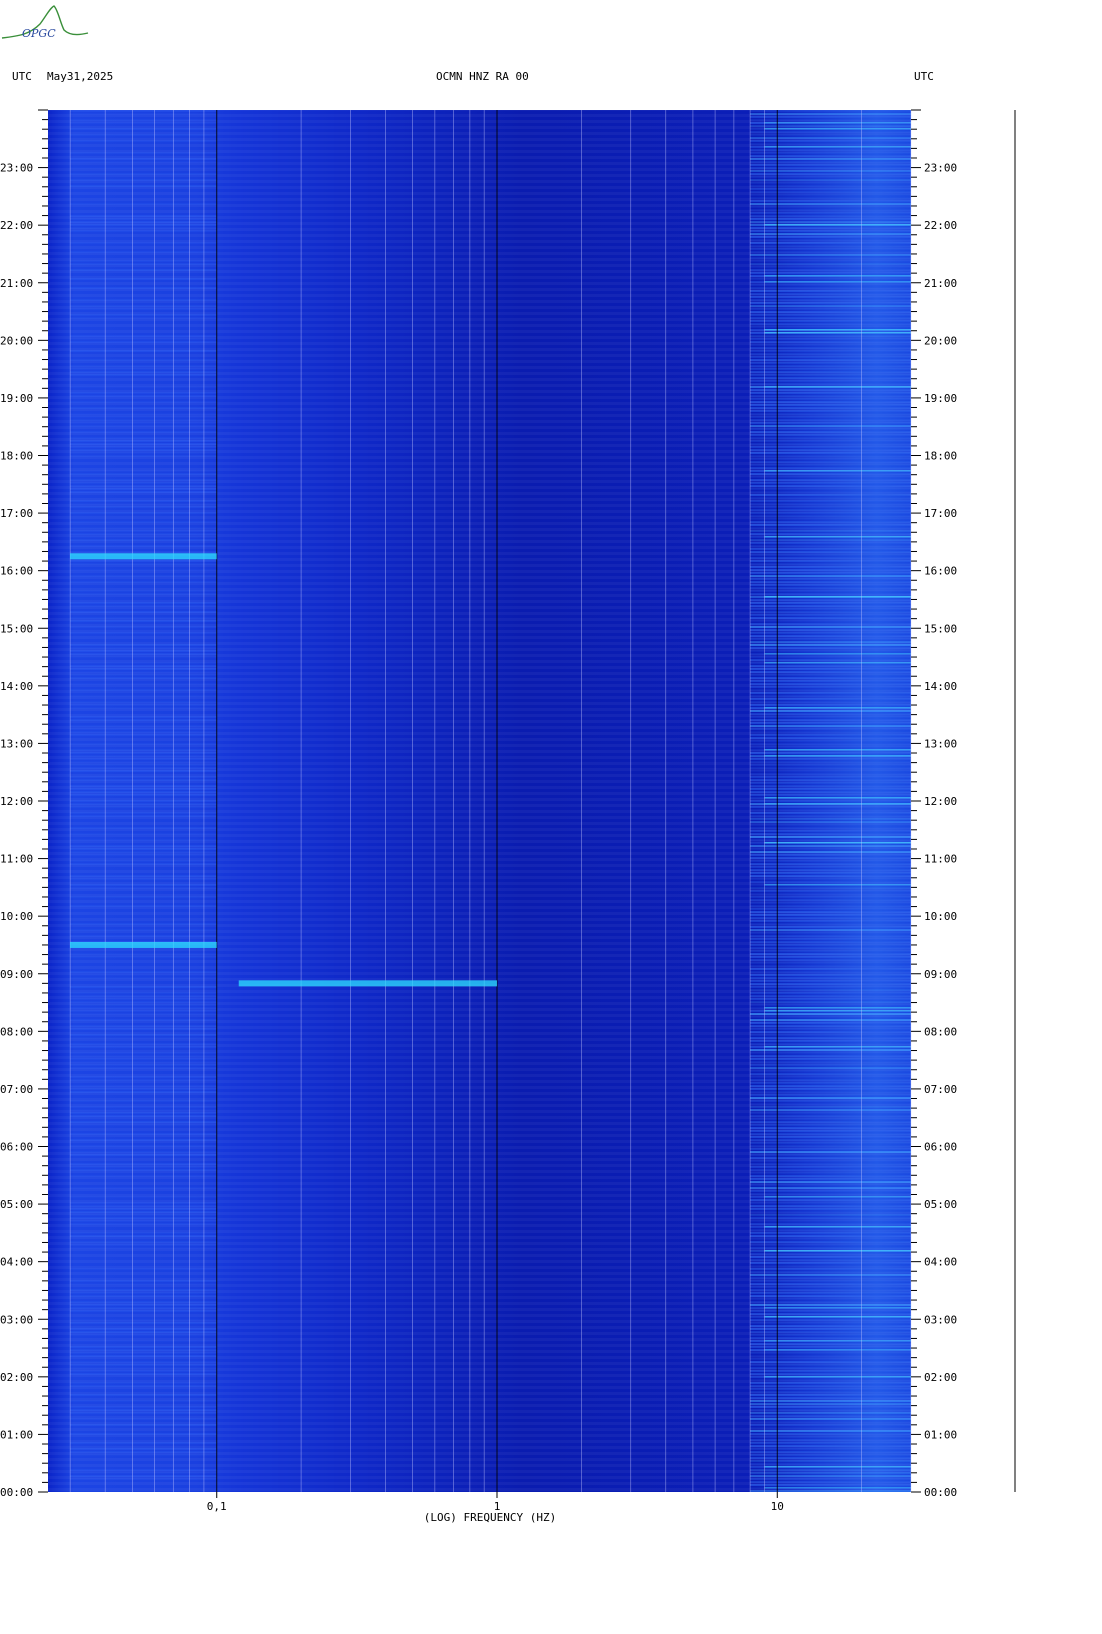 This screenshot has width=1102, height=1634. Describe the element at coordinates (940, 1204) in the screenshot. I see `y-tick-label-right: 05:00` at that location.